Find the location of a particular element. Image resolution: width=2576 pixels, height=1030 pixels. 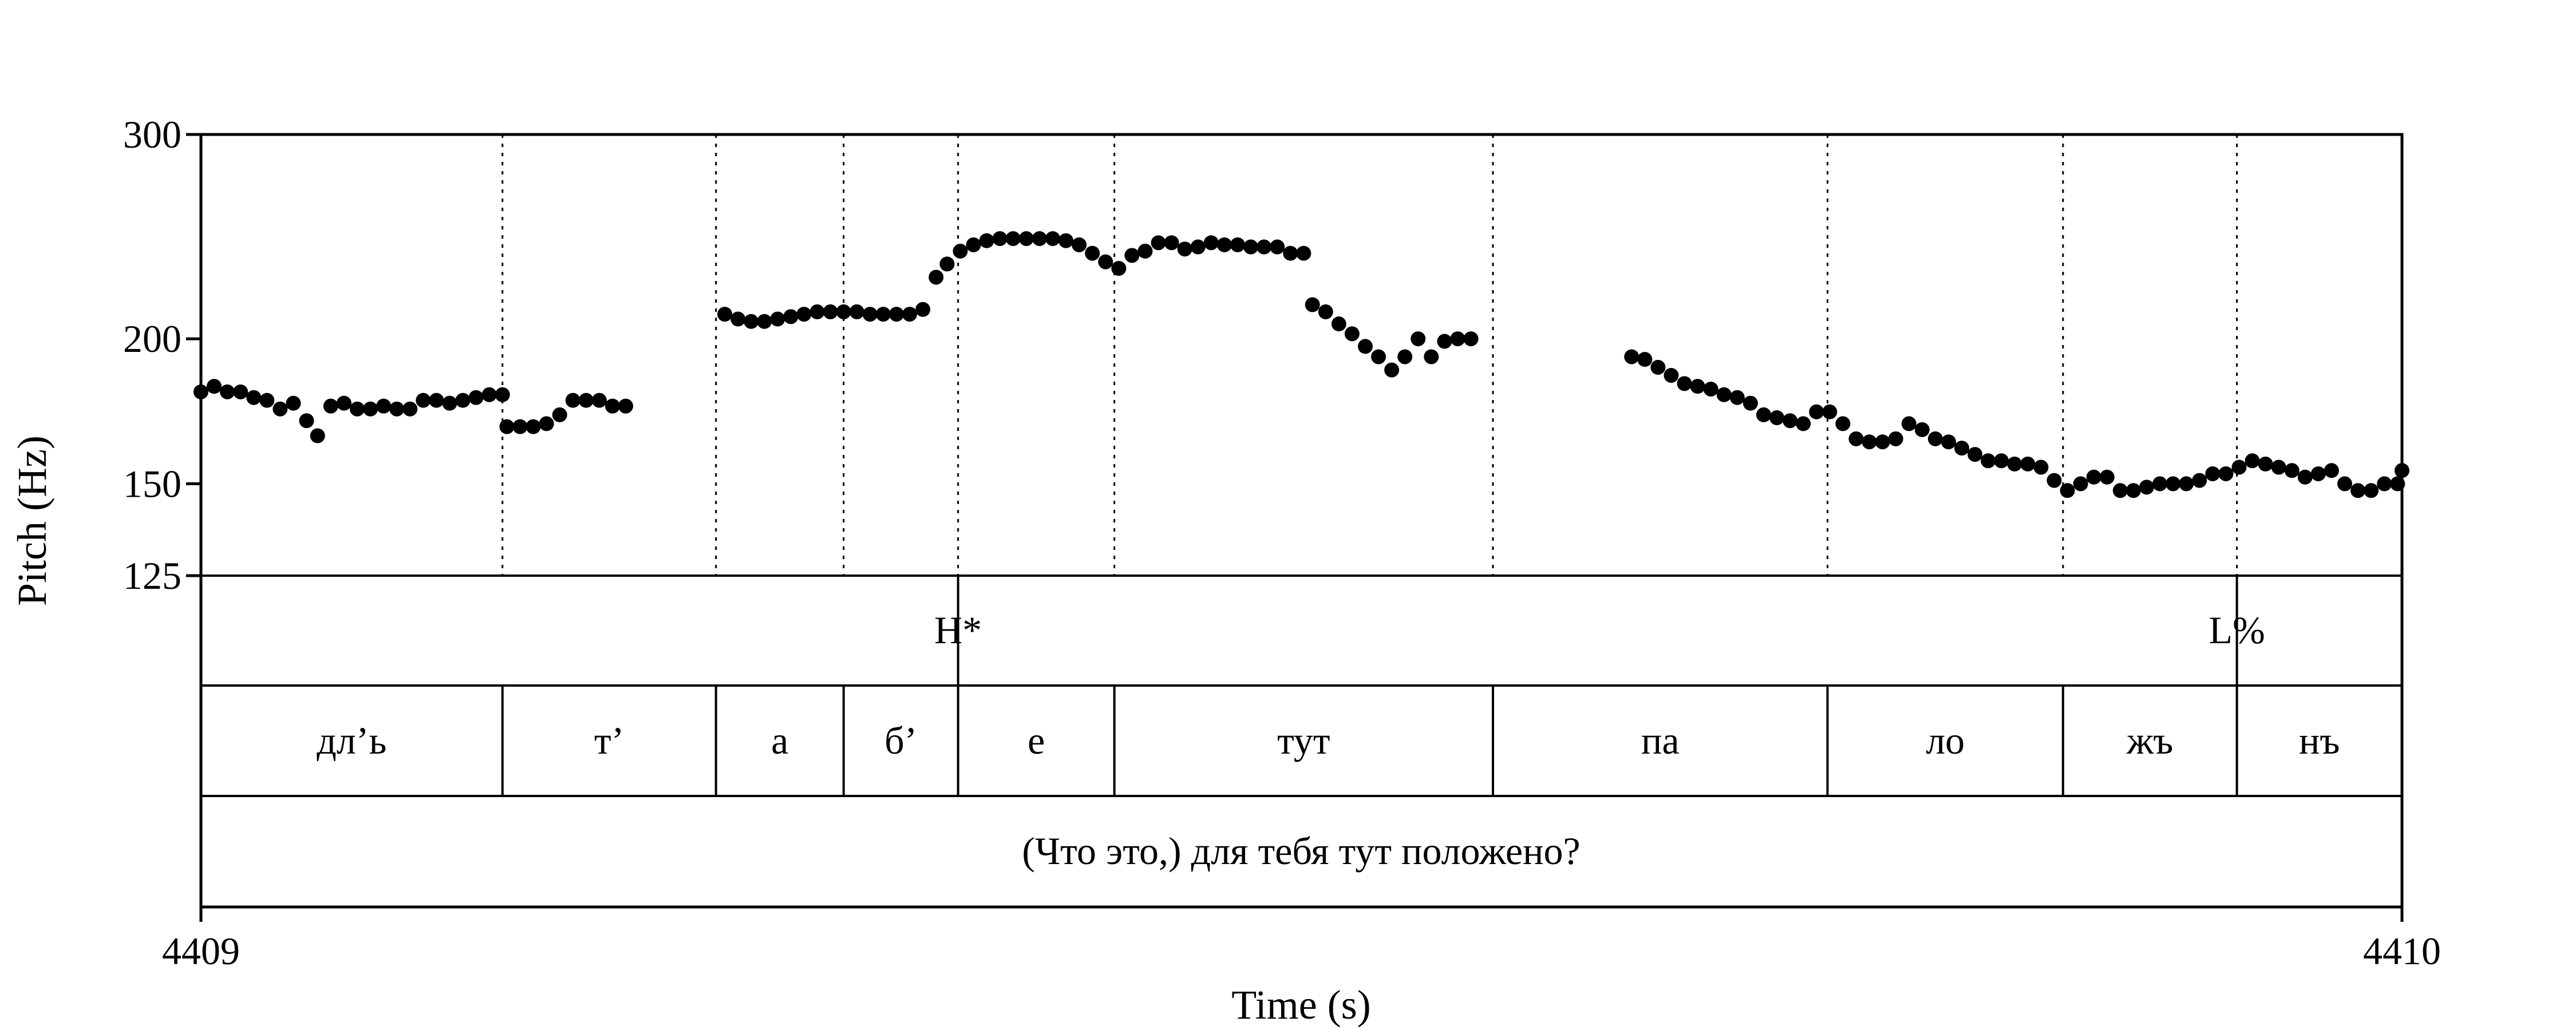

x-tick-label: 4409 is located at coordinates (201, 951).